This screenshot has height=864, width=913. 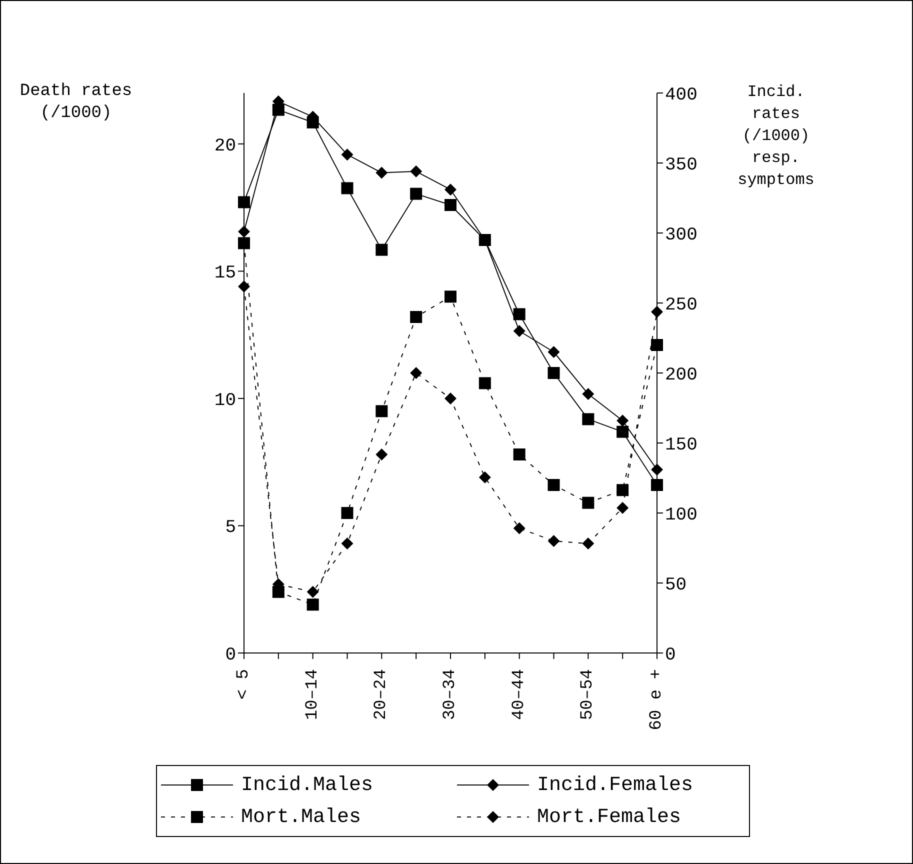 What do you see at coordinates (450, 694) in the screenshot?
I see `x-tick-label: 30–34` at bounding box center [450, 694].